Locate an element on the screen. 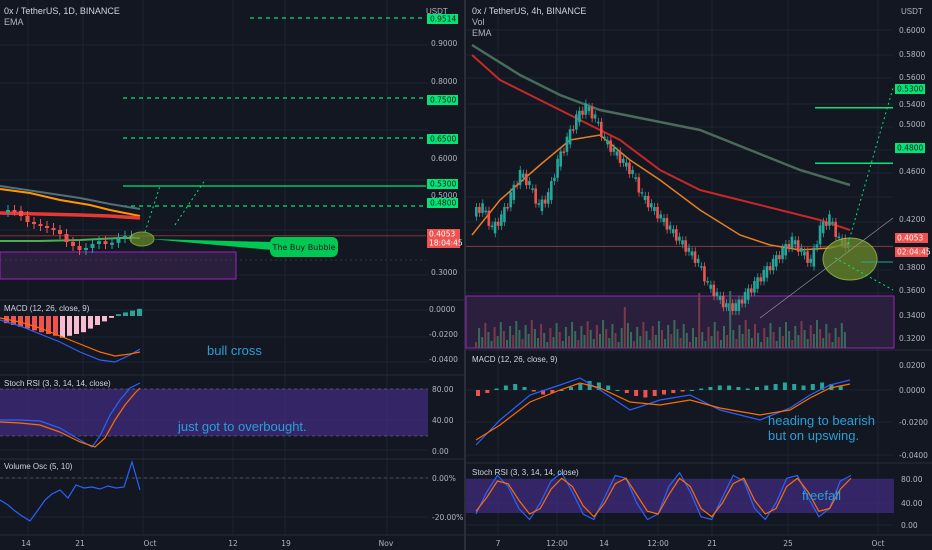 The width and height of the screenshot is (932, 550). right-title: 0x / TetherUS, 4h, BINANCE is located at coordinates (529, 11).